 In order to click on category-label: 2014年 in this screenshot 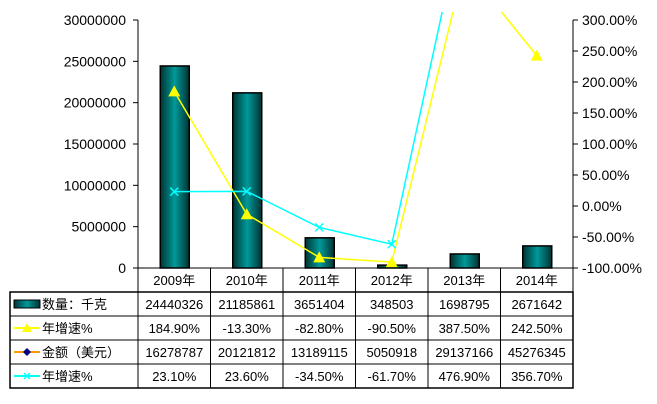, I will do `click(537, 280)`.